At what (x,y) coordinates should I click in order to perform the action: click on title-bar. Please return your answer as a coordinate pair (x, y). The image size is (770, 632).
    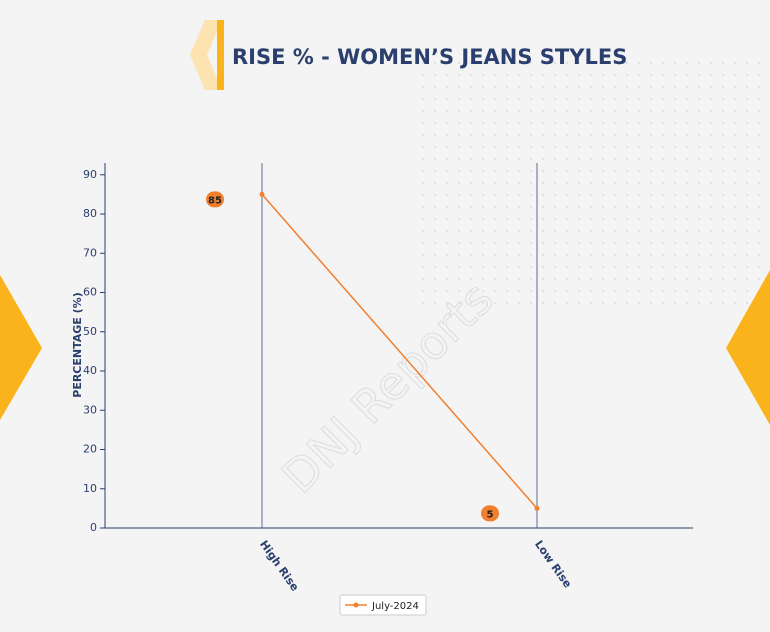
    Looking at the image, I should click on (220, 55).